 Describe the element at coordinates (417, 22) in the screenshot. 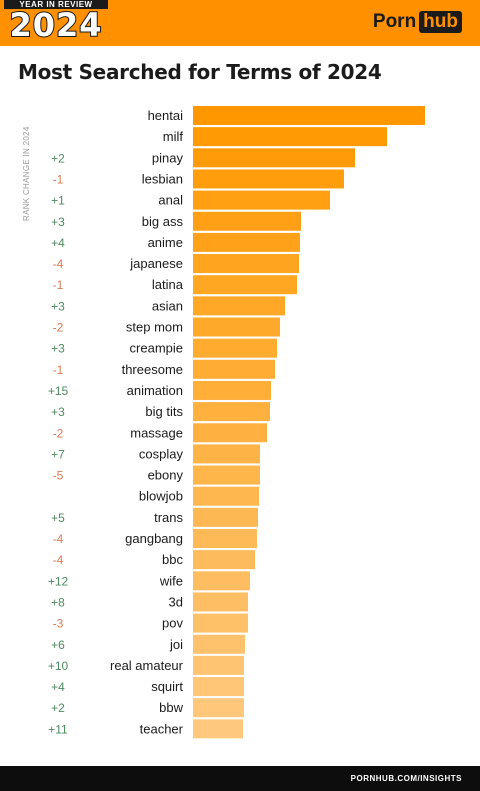

I see `brand-logo: Porn hub` at that location.